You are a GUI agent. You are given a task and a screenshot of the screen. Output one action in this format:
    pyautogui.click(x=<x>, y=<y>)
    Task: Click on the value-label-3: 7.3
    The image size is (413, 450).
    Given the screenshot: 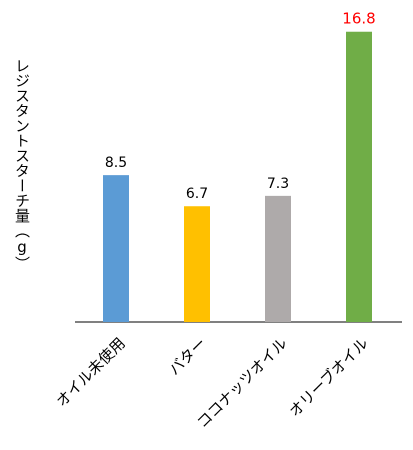 What is the action you would take?
    pyautogui.click(x=278, y=184)
    